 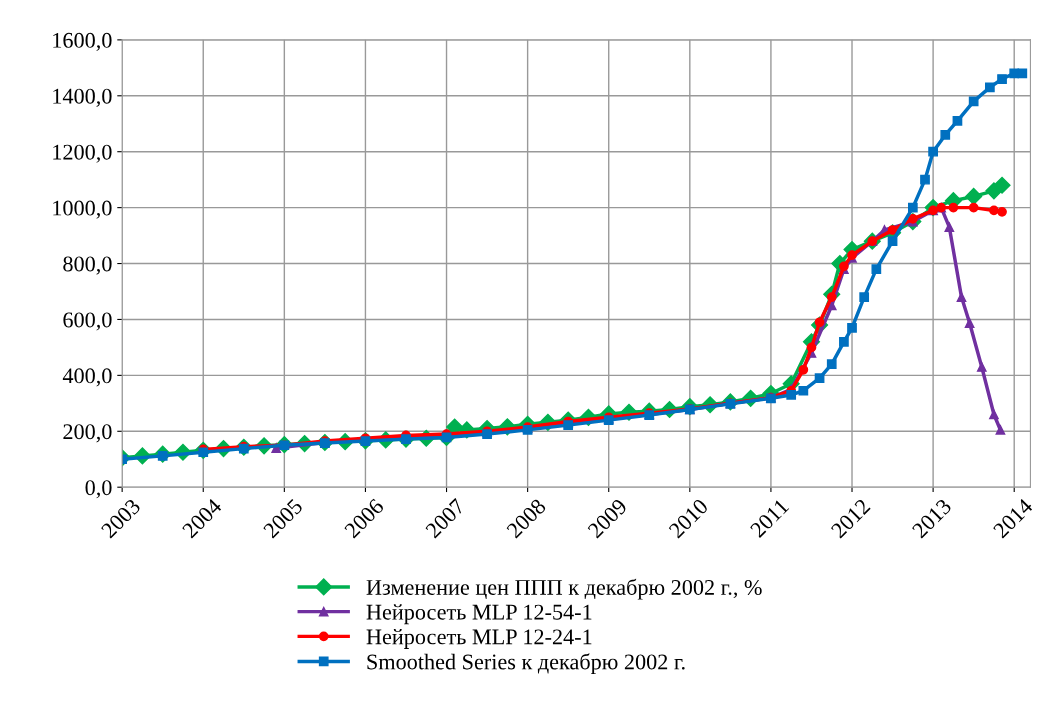 What do you see at coordinates (82, 41) in the screenshot?
I see `y-tick-label: 1600,0` at bounding box center [82, 41].